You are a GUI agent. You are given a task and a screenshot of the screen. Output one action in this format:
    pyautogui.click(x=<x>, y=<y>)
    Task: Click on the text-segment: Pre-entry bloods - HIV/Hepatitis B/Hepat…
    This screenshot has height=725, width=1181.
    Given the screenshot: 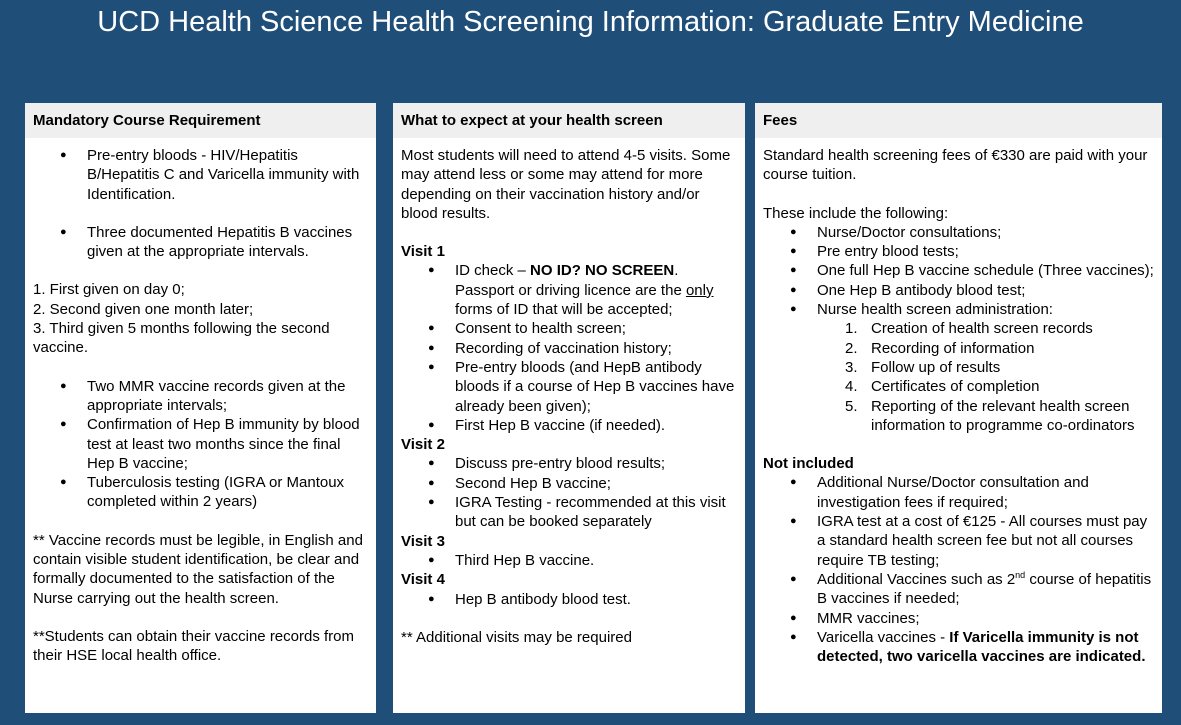 What is the action you would take?
    pyautogui.click(x=223, y=175)
    